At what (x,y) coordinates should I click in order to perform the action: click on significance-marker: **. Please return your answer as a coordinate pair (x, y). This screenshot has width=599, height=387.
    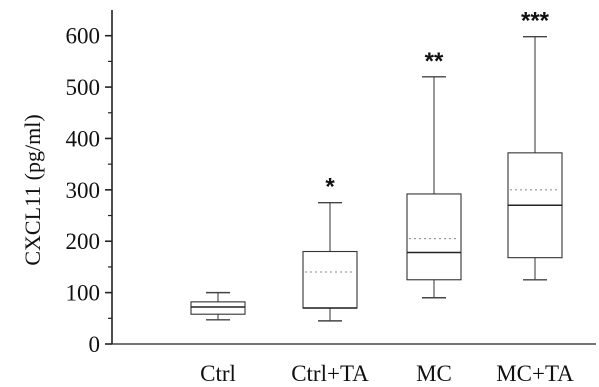
    Looking at the image, I should click on (434, 61).